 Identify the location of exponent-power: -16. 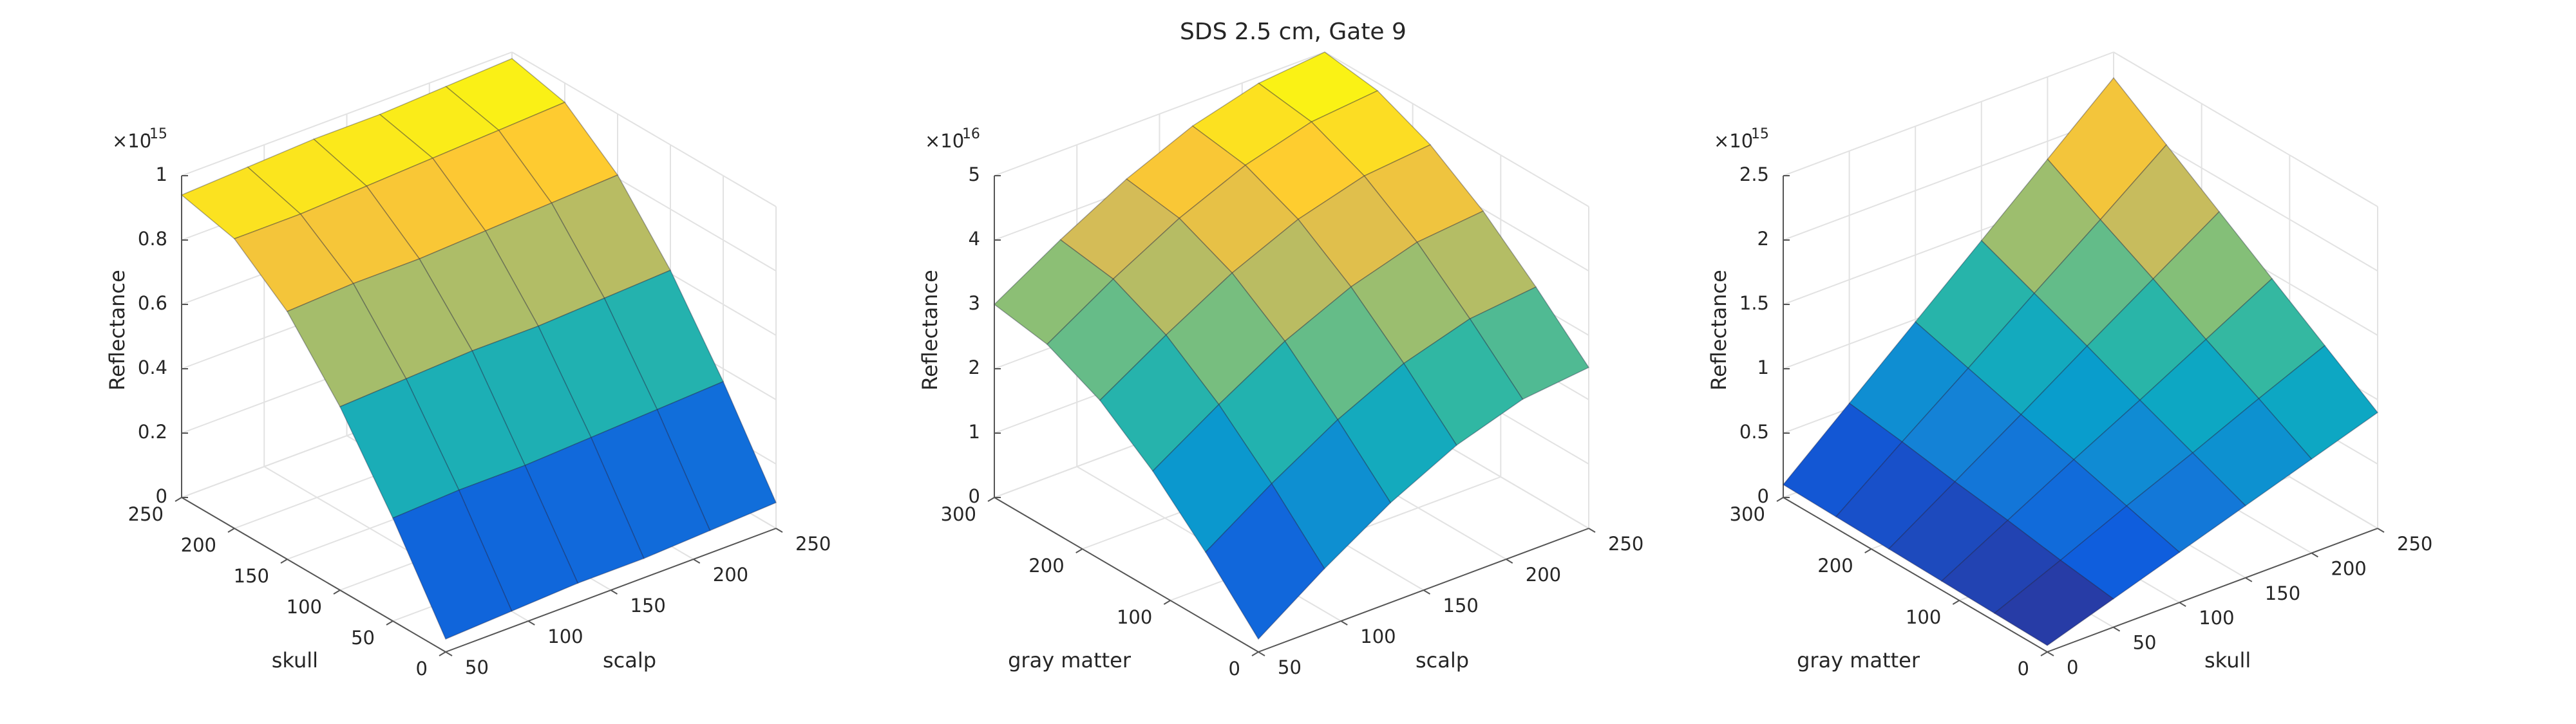
(969, 134).